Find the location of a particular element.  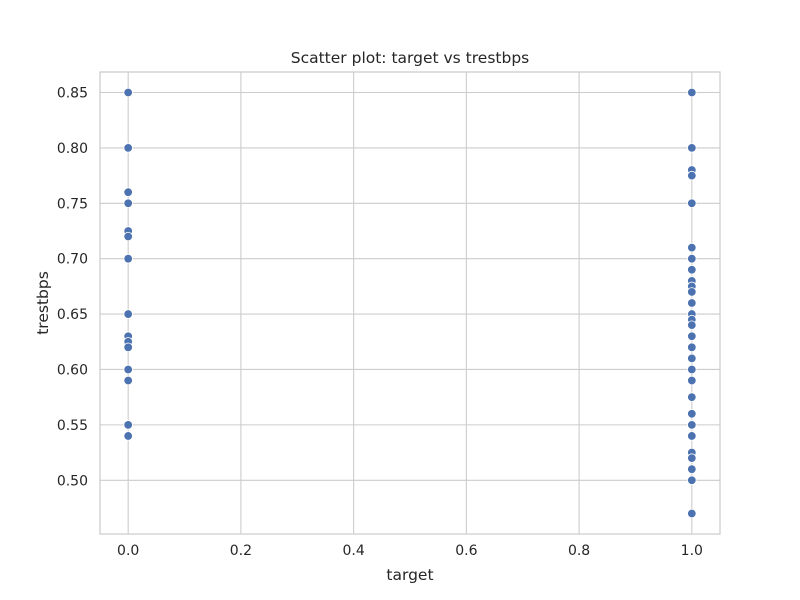

x-tick-label: 0.6 is located at coordinates (466, 551).